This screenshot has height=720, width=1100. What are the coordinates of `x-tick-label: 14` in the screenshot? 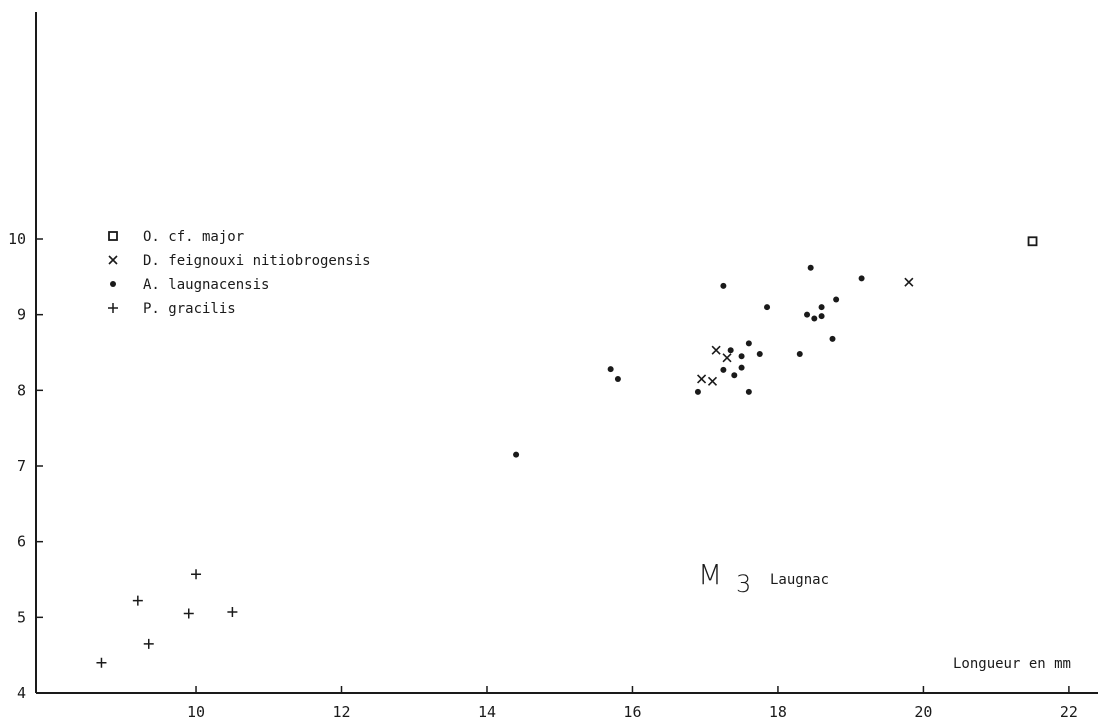 It's located at (487, 711).